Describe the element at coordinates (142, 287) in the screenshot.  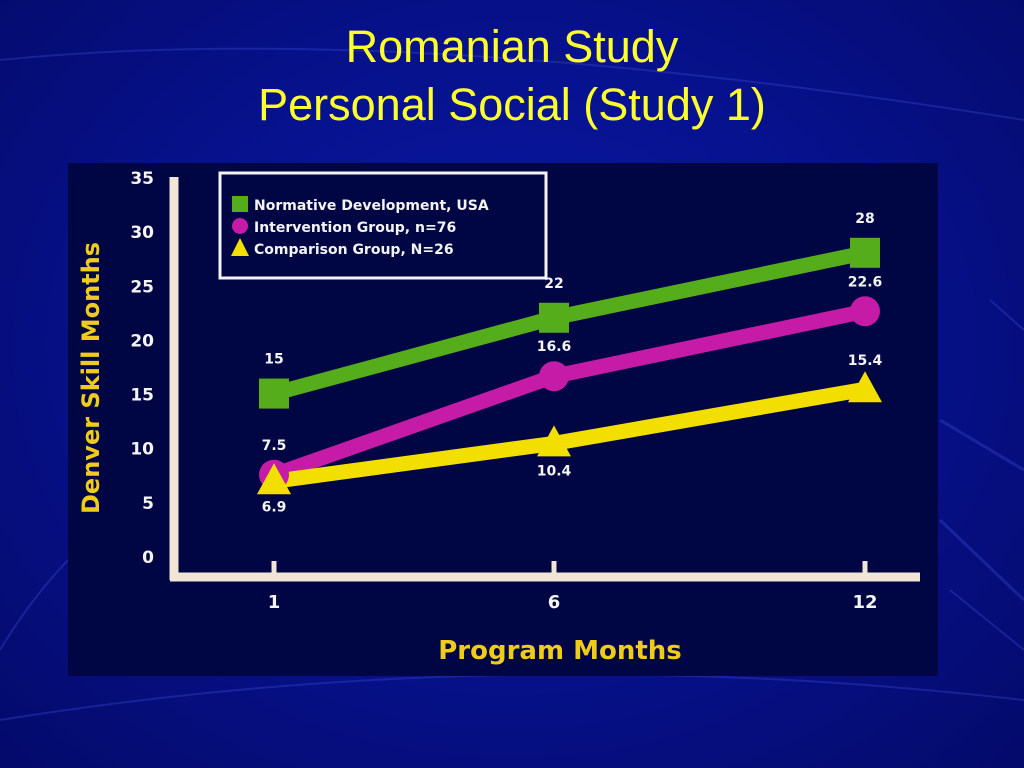
I see `y-tick-label: 25` at that location.